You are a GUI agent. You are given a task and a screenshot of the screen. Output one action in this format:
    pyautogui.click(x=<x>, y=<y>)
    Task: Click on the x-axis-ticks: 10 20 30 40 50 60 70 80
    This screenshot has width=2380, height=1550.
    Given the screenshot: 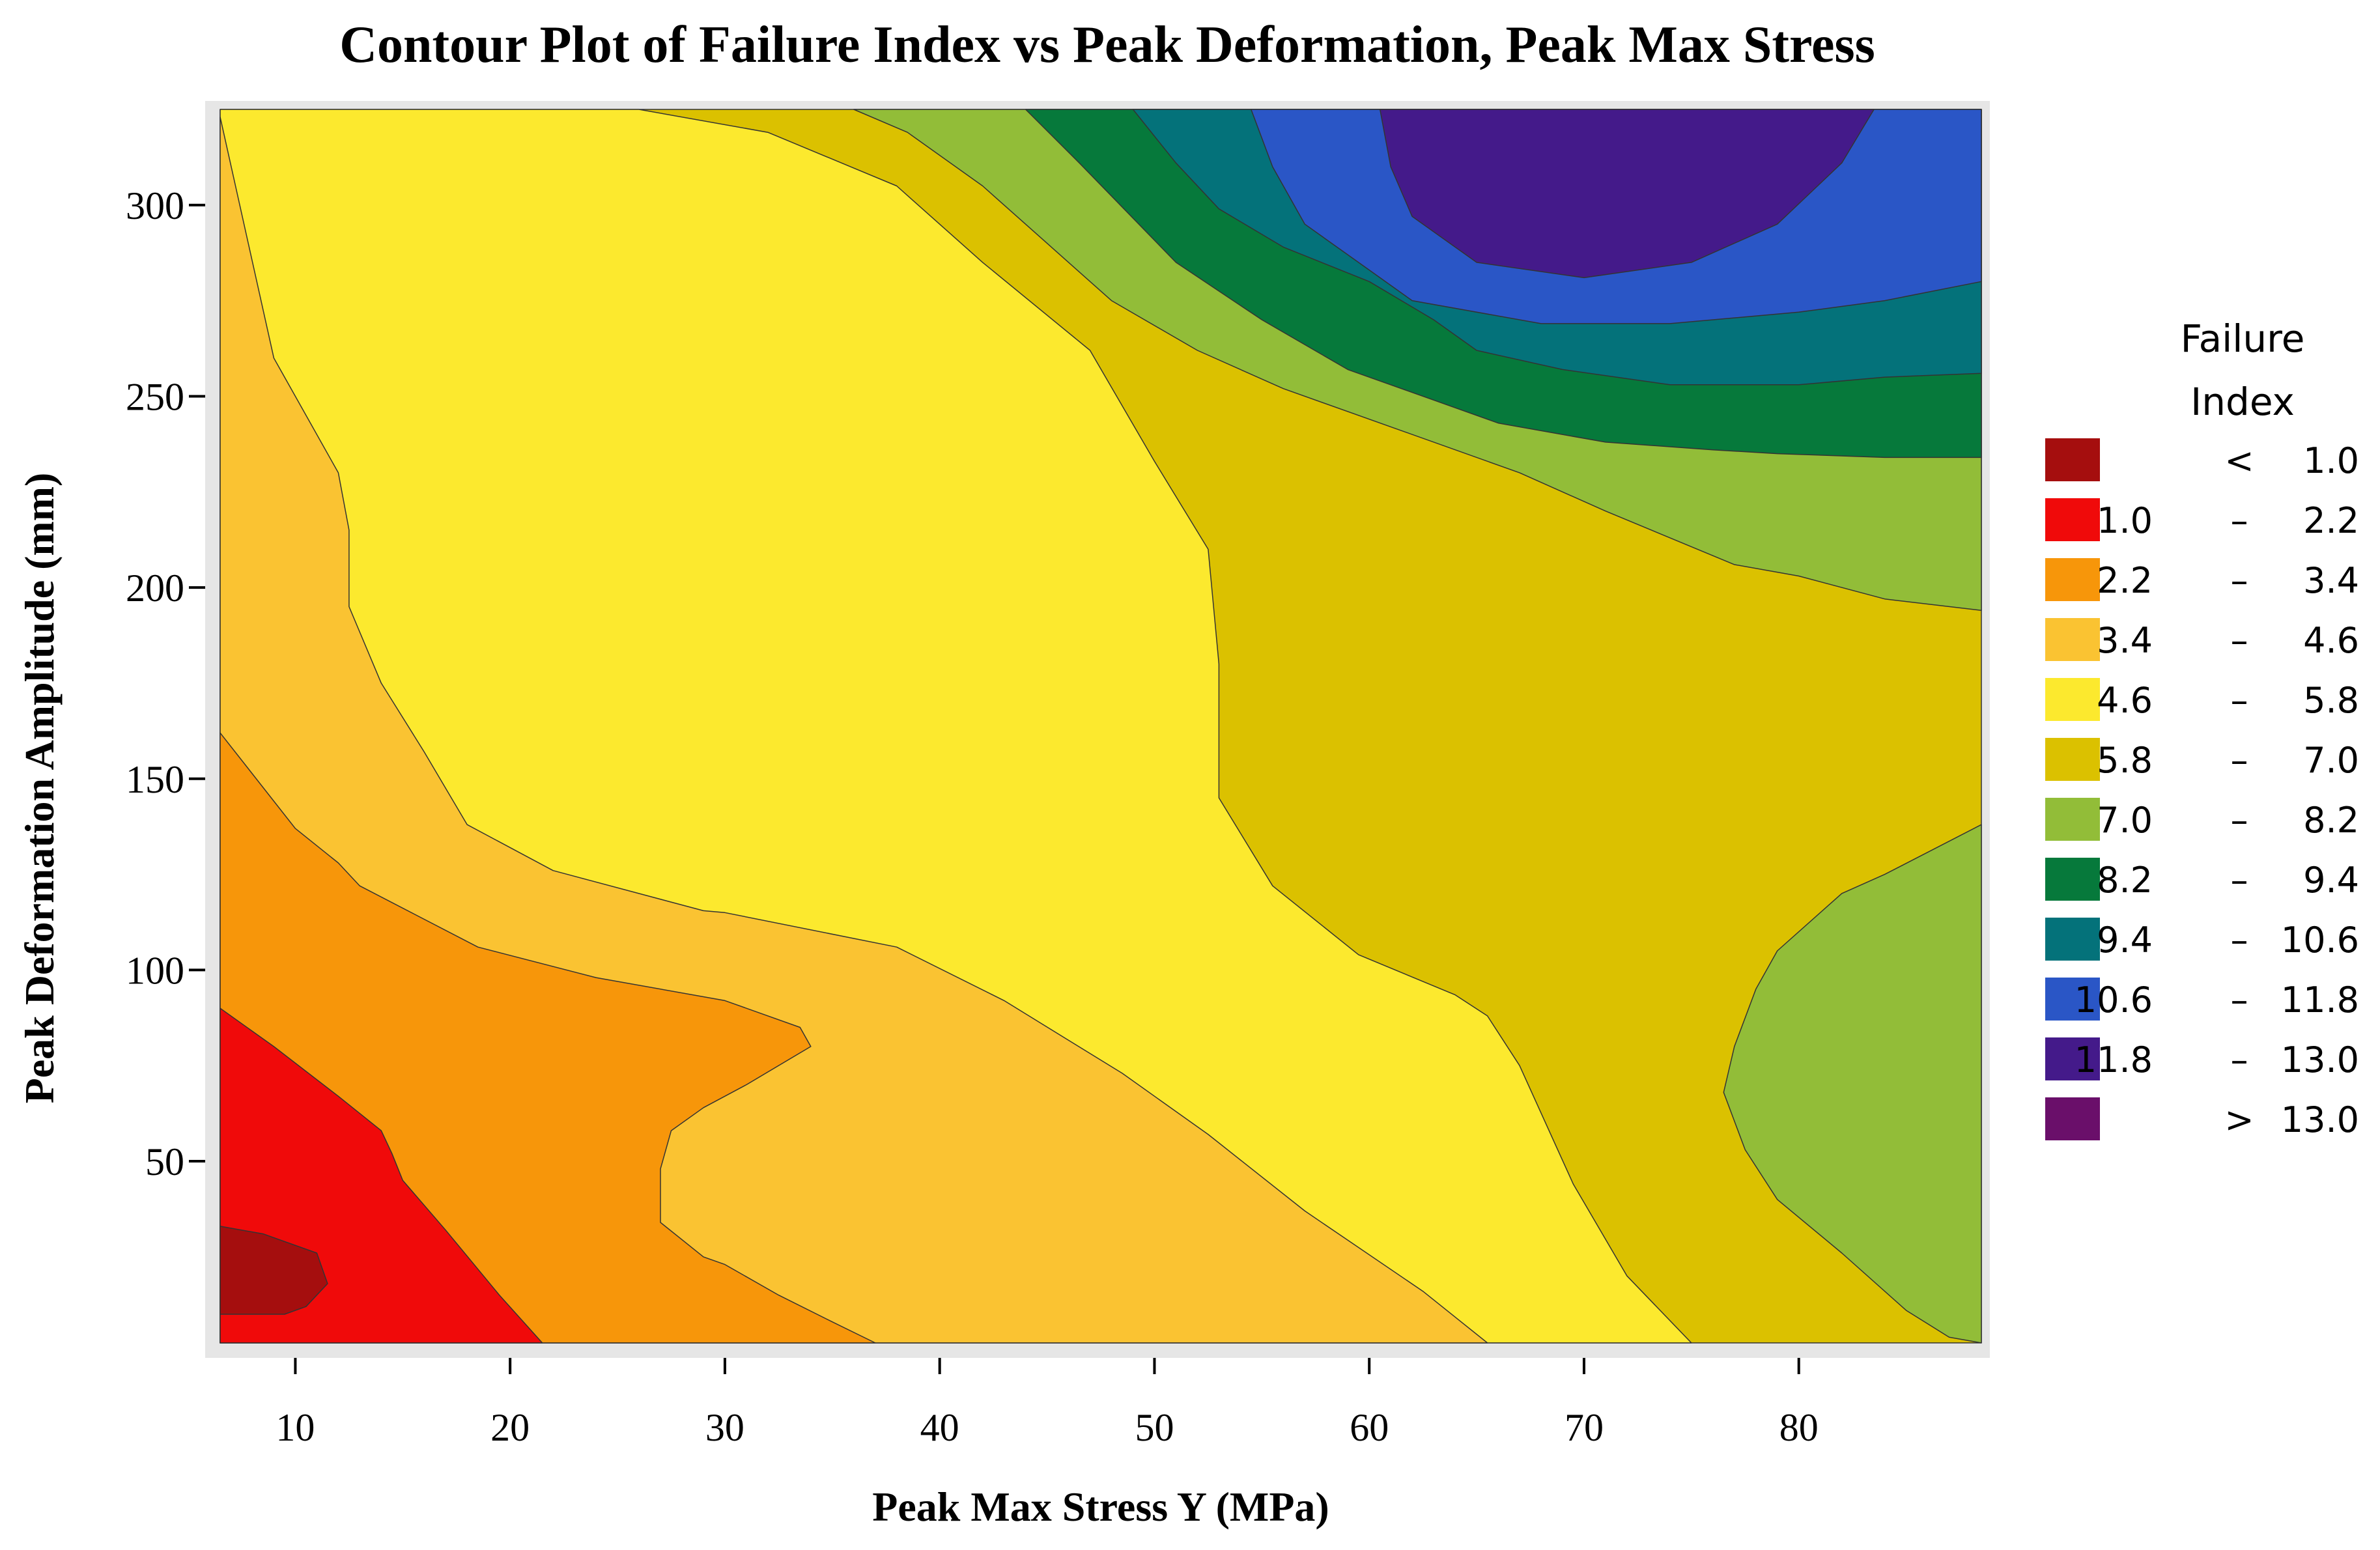 What is the action you would take?
    pyautogui.click(x=1047, y=1403)
    